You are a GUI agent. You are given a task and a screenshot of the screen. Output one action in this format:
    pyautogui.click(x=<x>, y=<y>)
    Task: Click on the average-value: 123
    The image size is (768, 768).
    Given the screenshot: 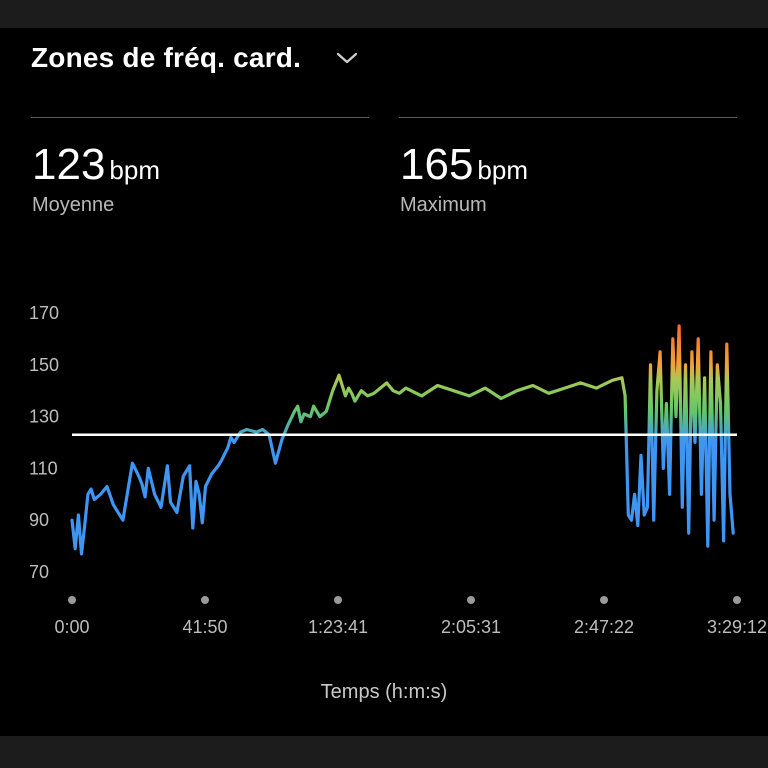 What is the action you would take?
    pyautogui.click(x=69, y=164)
    